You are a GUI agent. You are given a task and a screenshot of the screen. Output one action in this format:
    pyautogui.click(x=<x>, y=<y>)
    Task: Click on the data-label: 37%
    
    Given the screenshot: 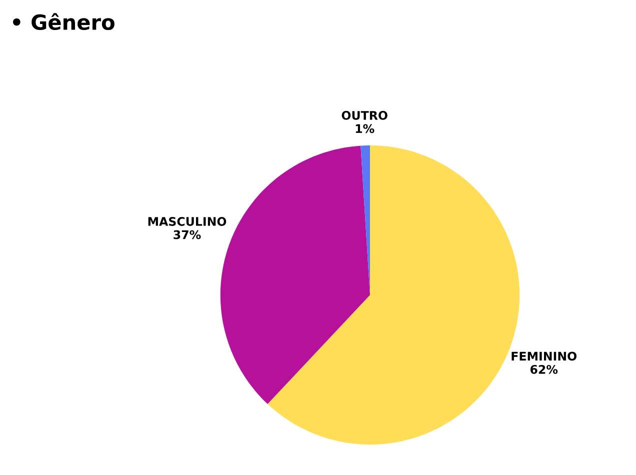 What is the action you would take?
    pyautogui.click(x=187, y=235)
    